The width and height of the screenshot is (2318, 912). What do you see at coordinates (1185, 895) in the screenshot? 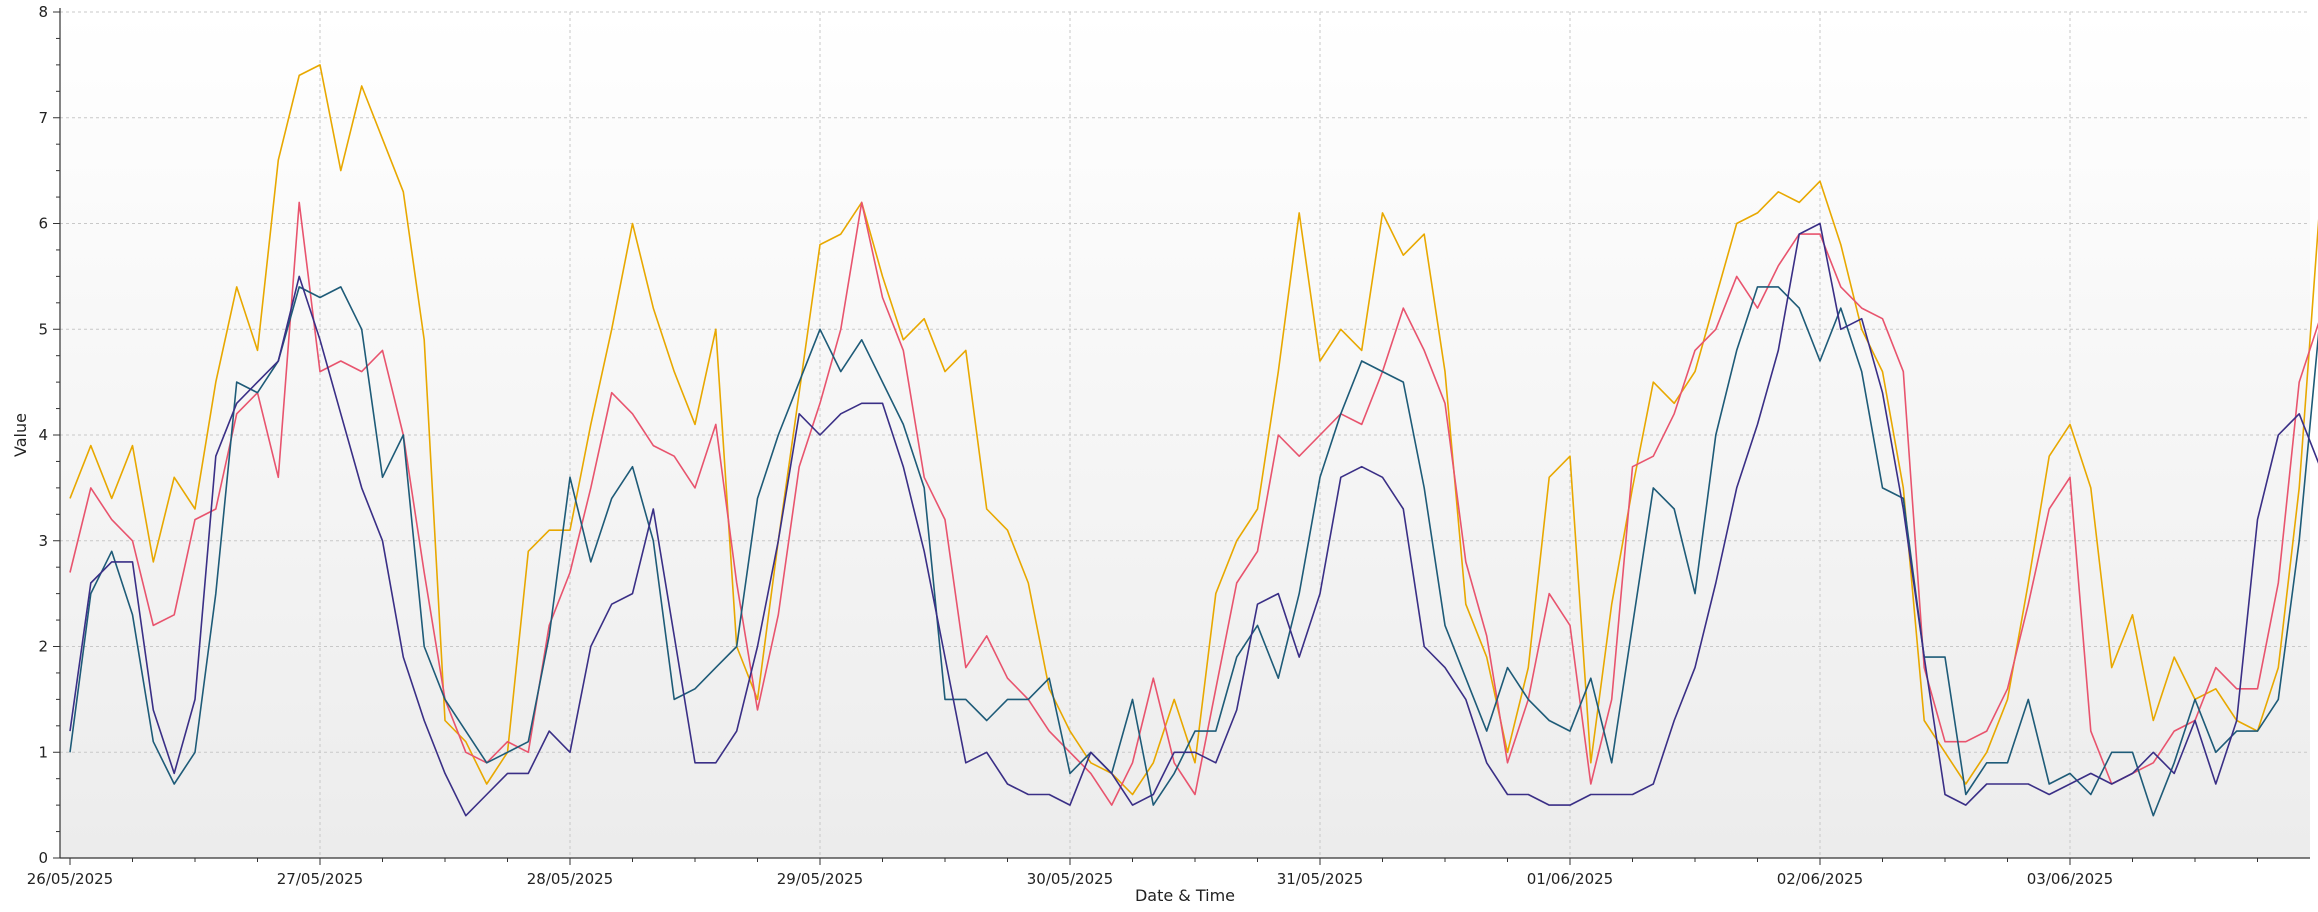
I see `x-axis-title: Date & Time` at bounding box center [1185, 895].